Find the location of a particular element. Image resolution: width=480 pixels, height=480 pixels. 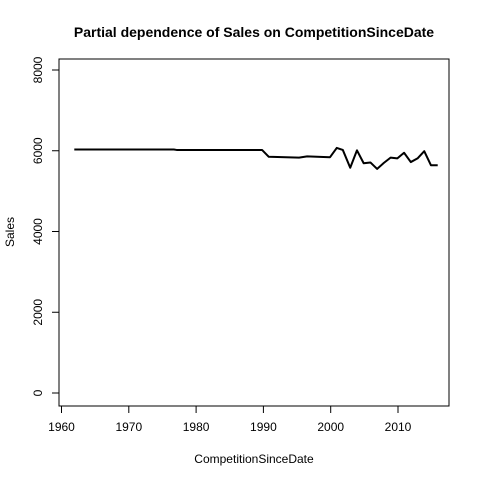

x-axis: 1960 1970 1980 1990 2000 2010 is located at coordinates (230, 419).